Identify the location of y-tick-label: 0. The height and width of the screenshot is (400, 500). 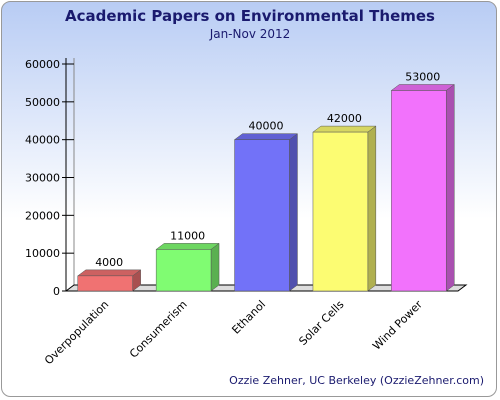
(56, 291).